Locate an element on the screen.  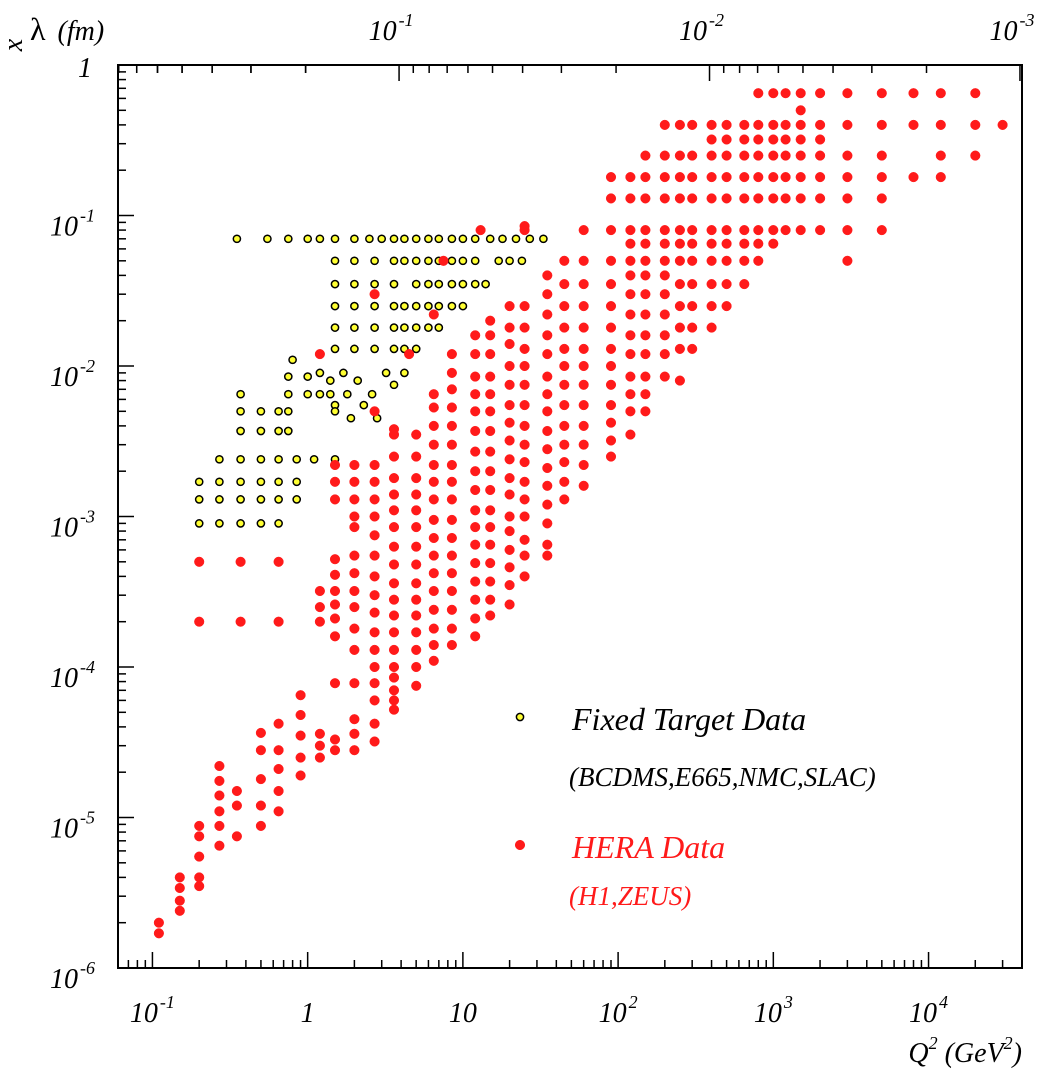
y-tick-label: 10 -2 is located at coordinates (72, 374).